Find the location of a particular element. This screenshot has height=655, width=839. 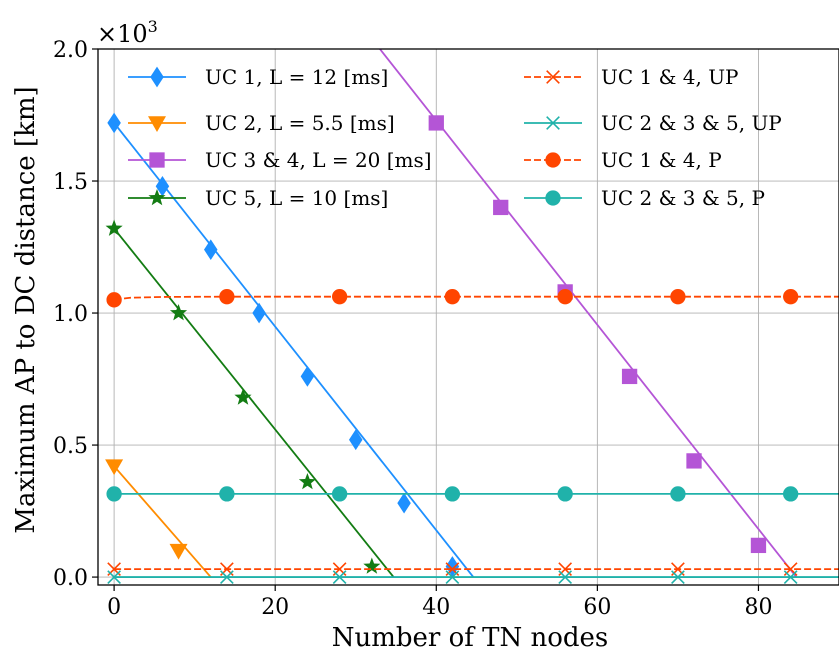

legend-entry-7: UC 2 & 3 & 5, P is located at coordinates (644, 198).